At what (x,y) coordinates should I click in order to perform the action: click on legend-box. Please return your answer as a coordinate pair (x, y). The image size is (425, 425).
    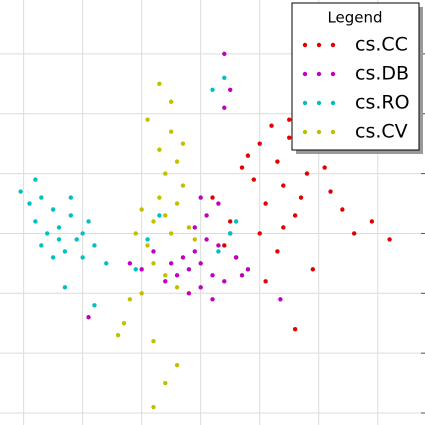
    Looking at the image, I should click on (355, 76).